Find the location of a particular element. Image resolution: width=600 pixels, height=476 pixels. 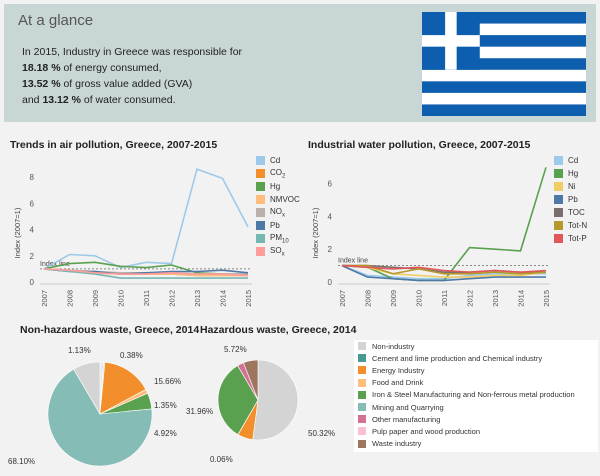

air-legend-item: Cd is located at coordinates (278, 160).